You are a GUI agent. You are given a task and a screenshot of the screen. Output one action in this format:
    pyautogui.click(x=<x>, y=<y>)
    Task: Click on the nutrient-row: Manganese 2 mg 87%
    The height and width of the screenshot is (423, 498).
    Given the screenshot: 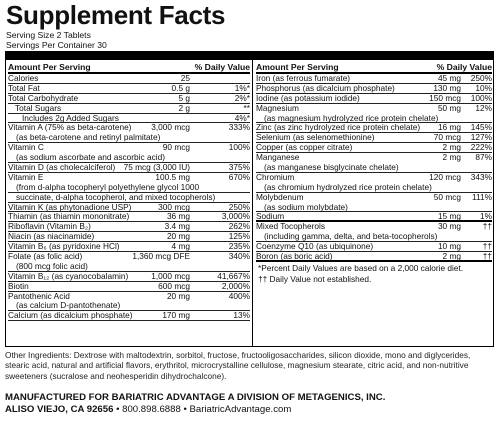 What is the action you would take?
    pyautogui.click(x=374, y=157)
    